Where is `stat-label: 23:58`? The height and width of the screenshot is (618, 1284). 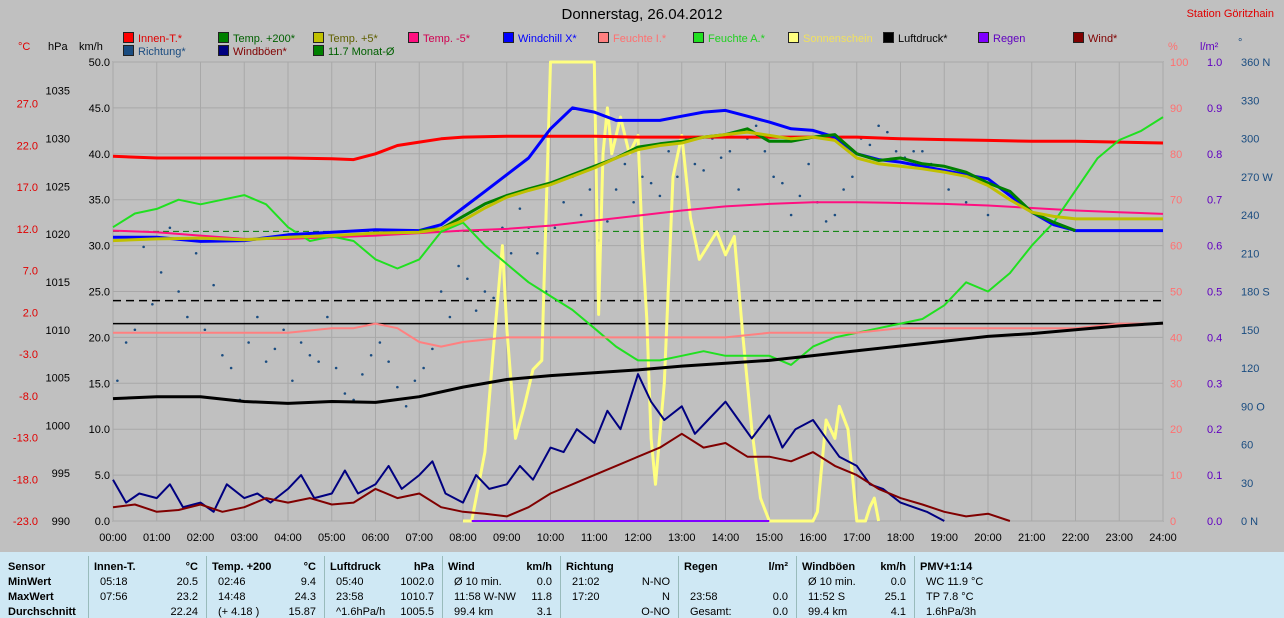
stat-label: 23:58 is located at coordinates (704, 597).